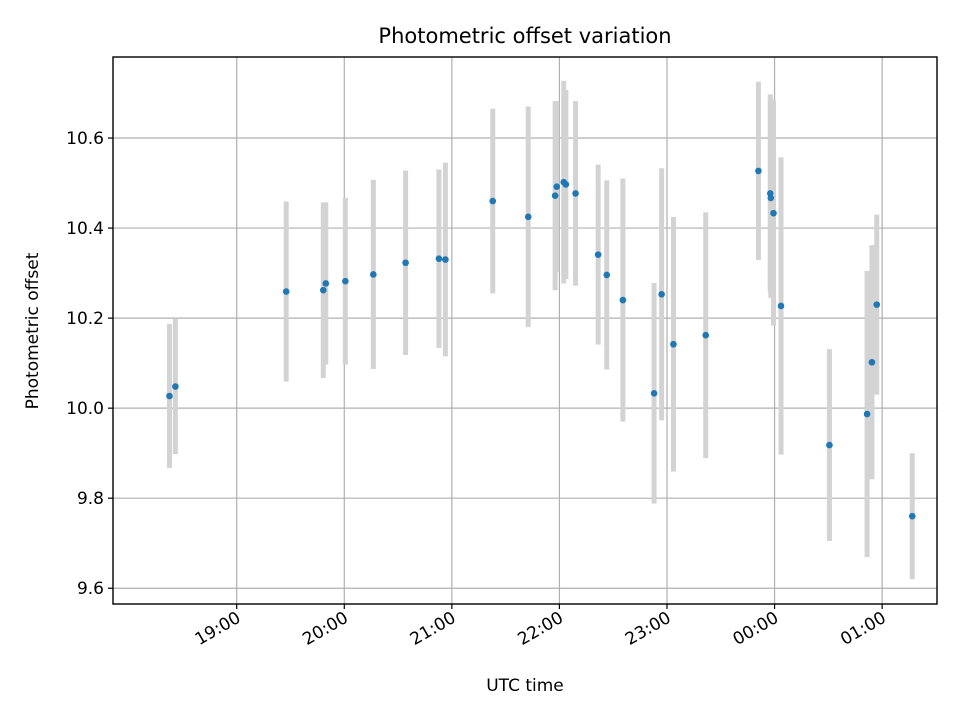  I want to click on y-tick-label: 10.2, so click(85, 319).